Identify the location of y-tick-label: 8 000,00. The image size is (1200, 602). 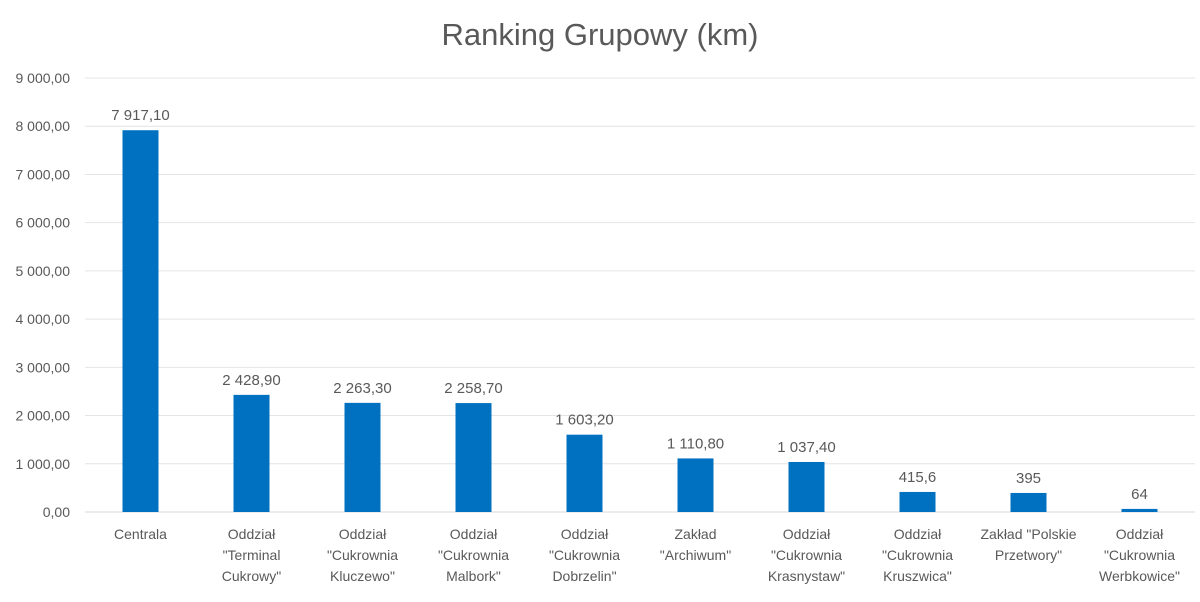
(43, 126).